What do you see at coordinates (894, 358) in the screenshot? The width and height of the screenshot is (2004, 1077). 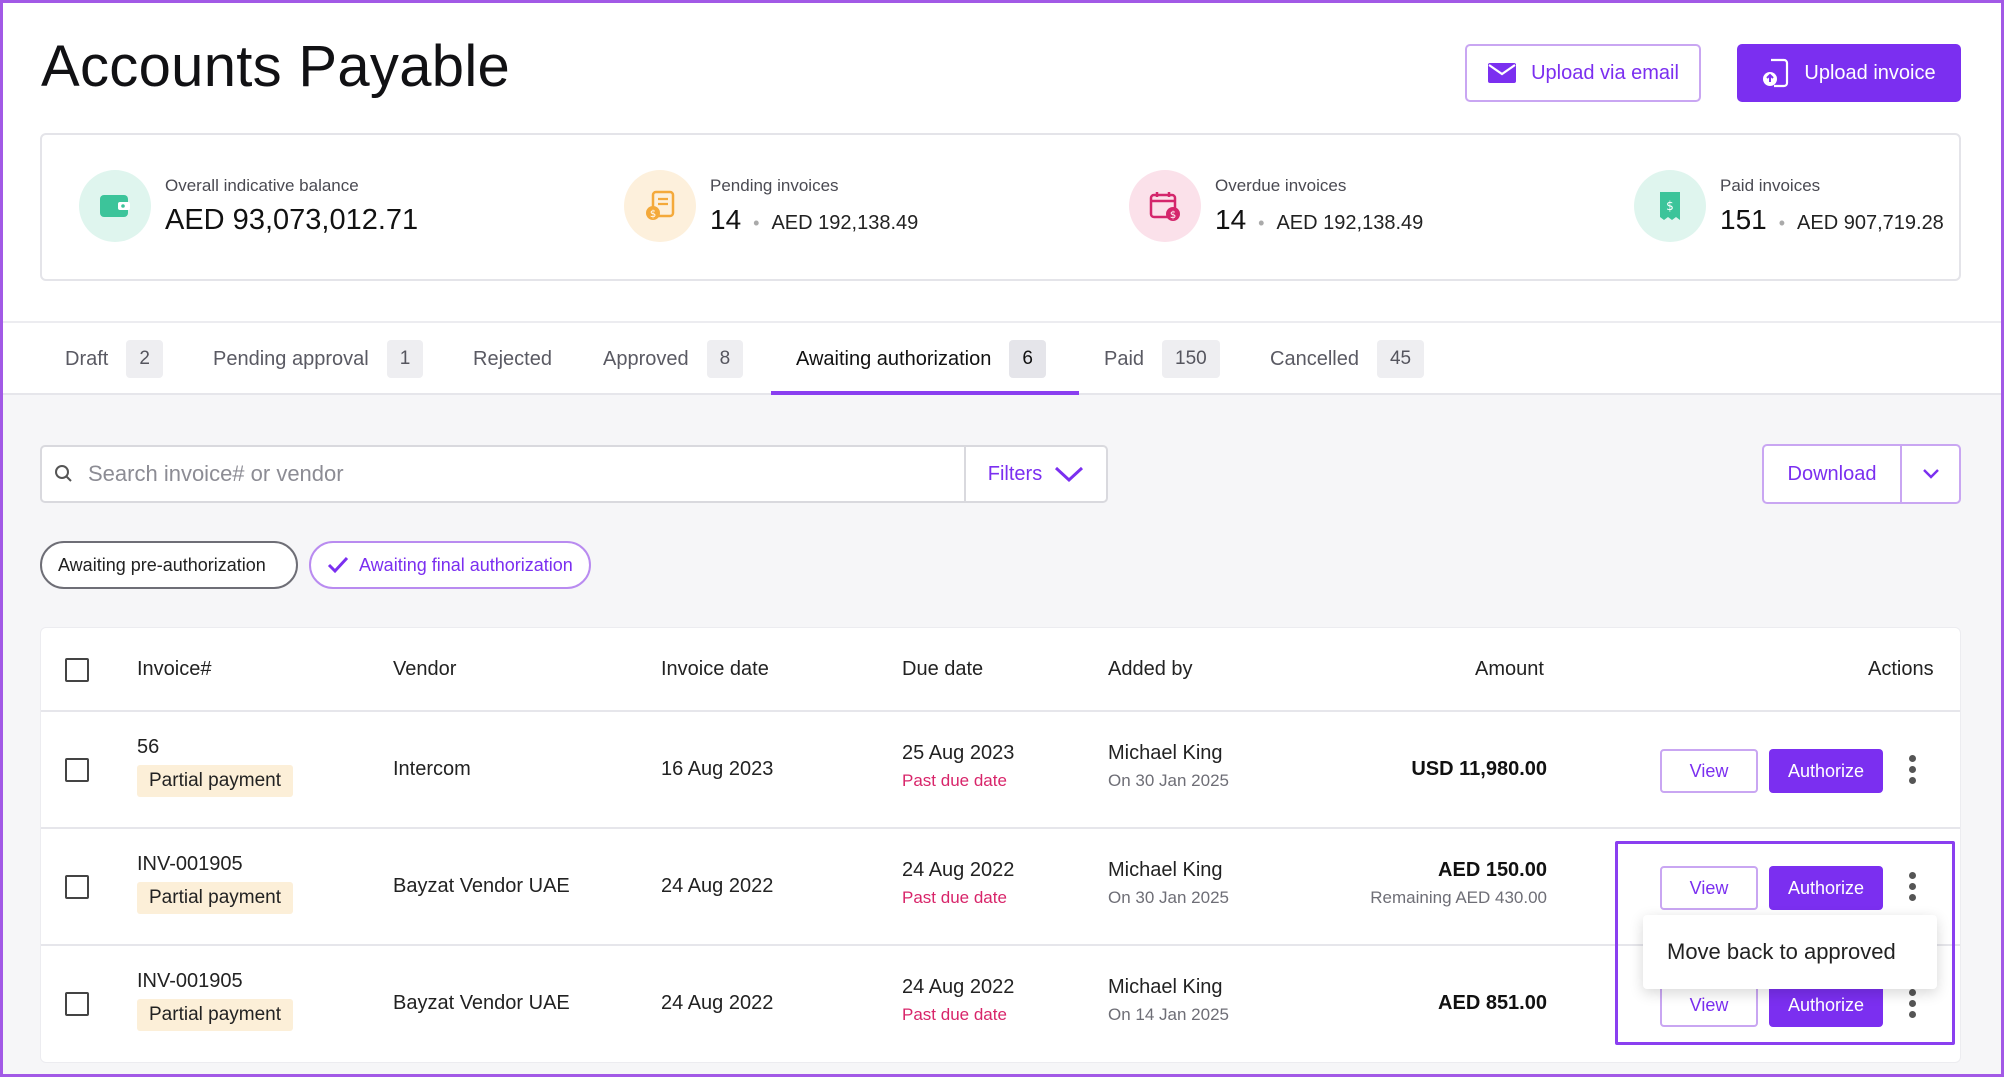 I see `tab-label: Awaiting authorization` at bounding box center [894, 358].